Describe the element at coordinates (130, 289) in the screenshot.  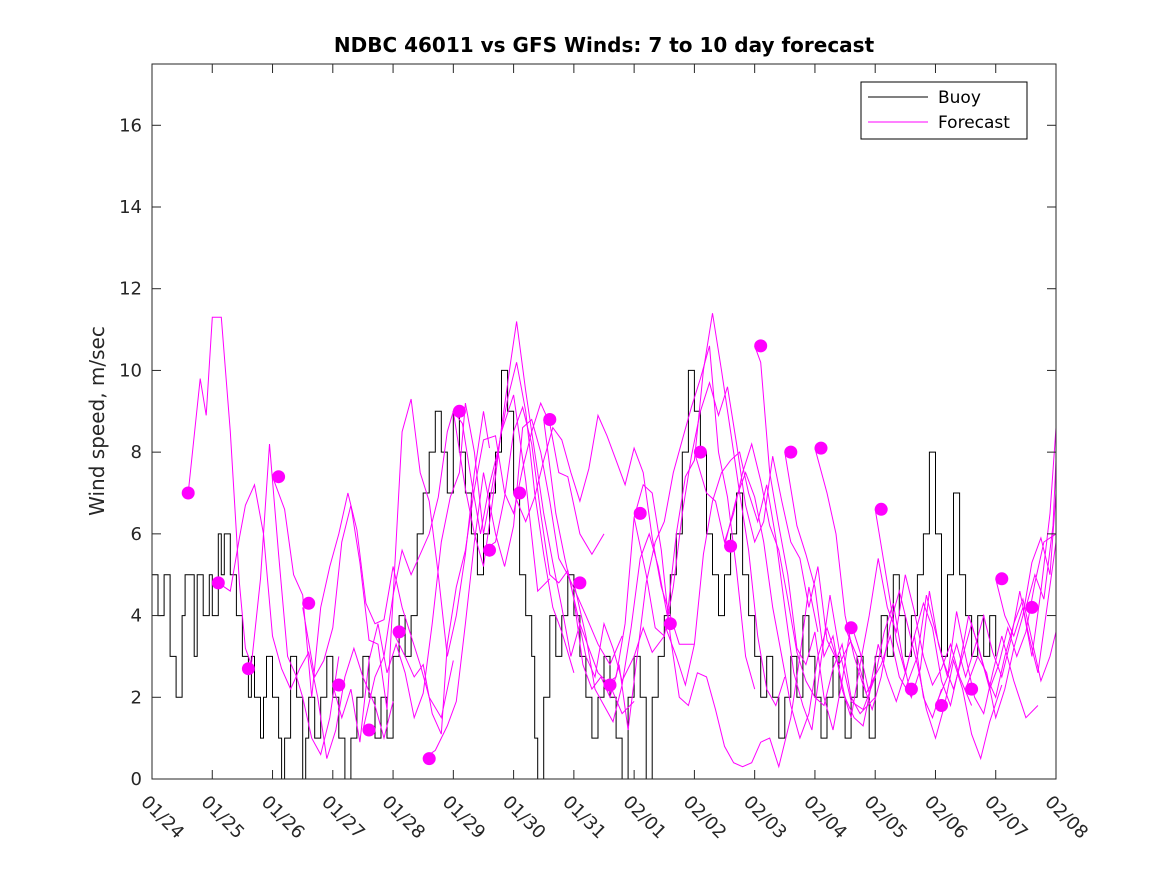
I see `y-tick-label: 12` at that location.